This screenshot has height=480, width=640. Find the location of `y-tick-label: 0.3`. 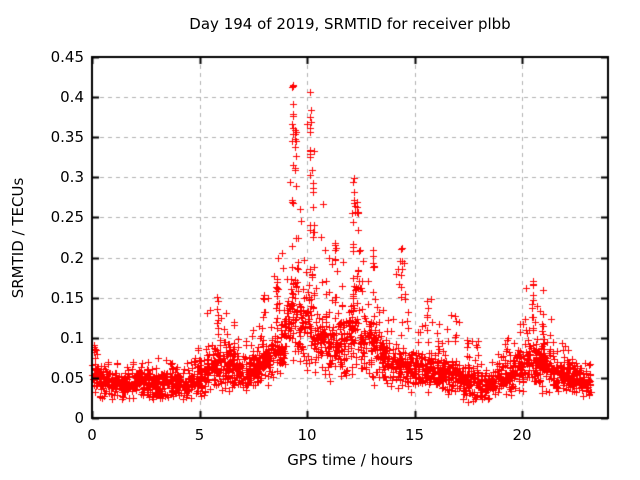

y-tick-label: 0.3 is located at coordinates (72, 177).